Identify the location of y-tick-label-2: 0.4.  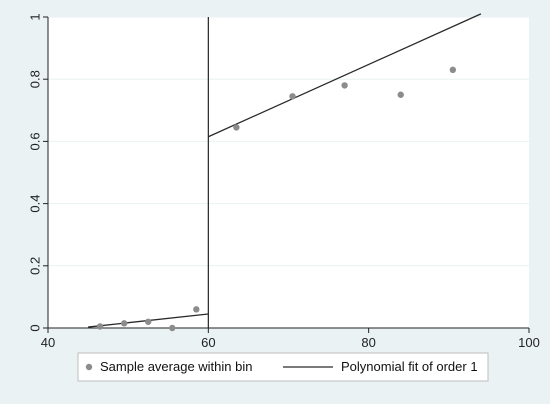
(35, 204).